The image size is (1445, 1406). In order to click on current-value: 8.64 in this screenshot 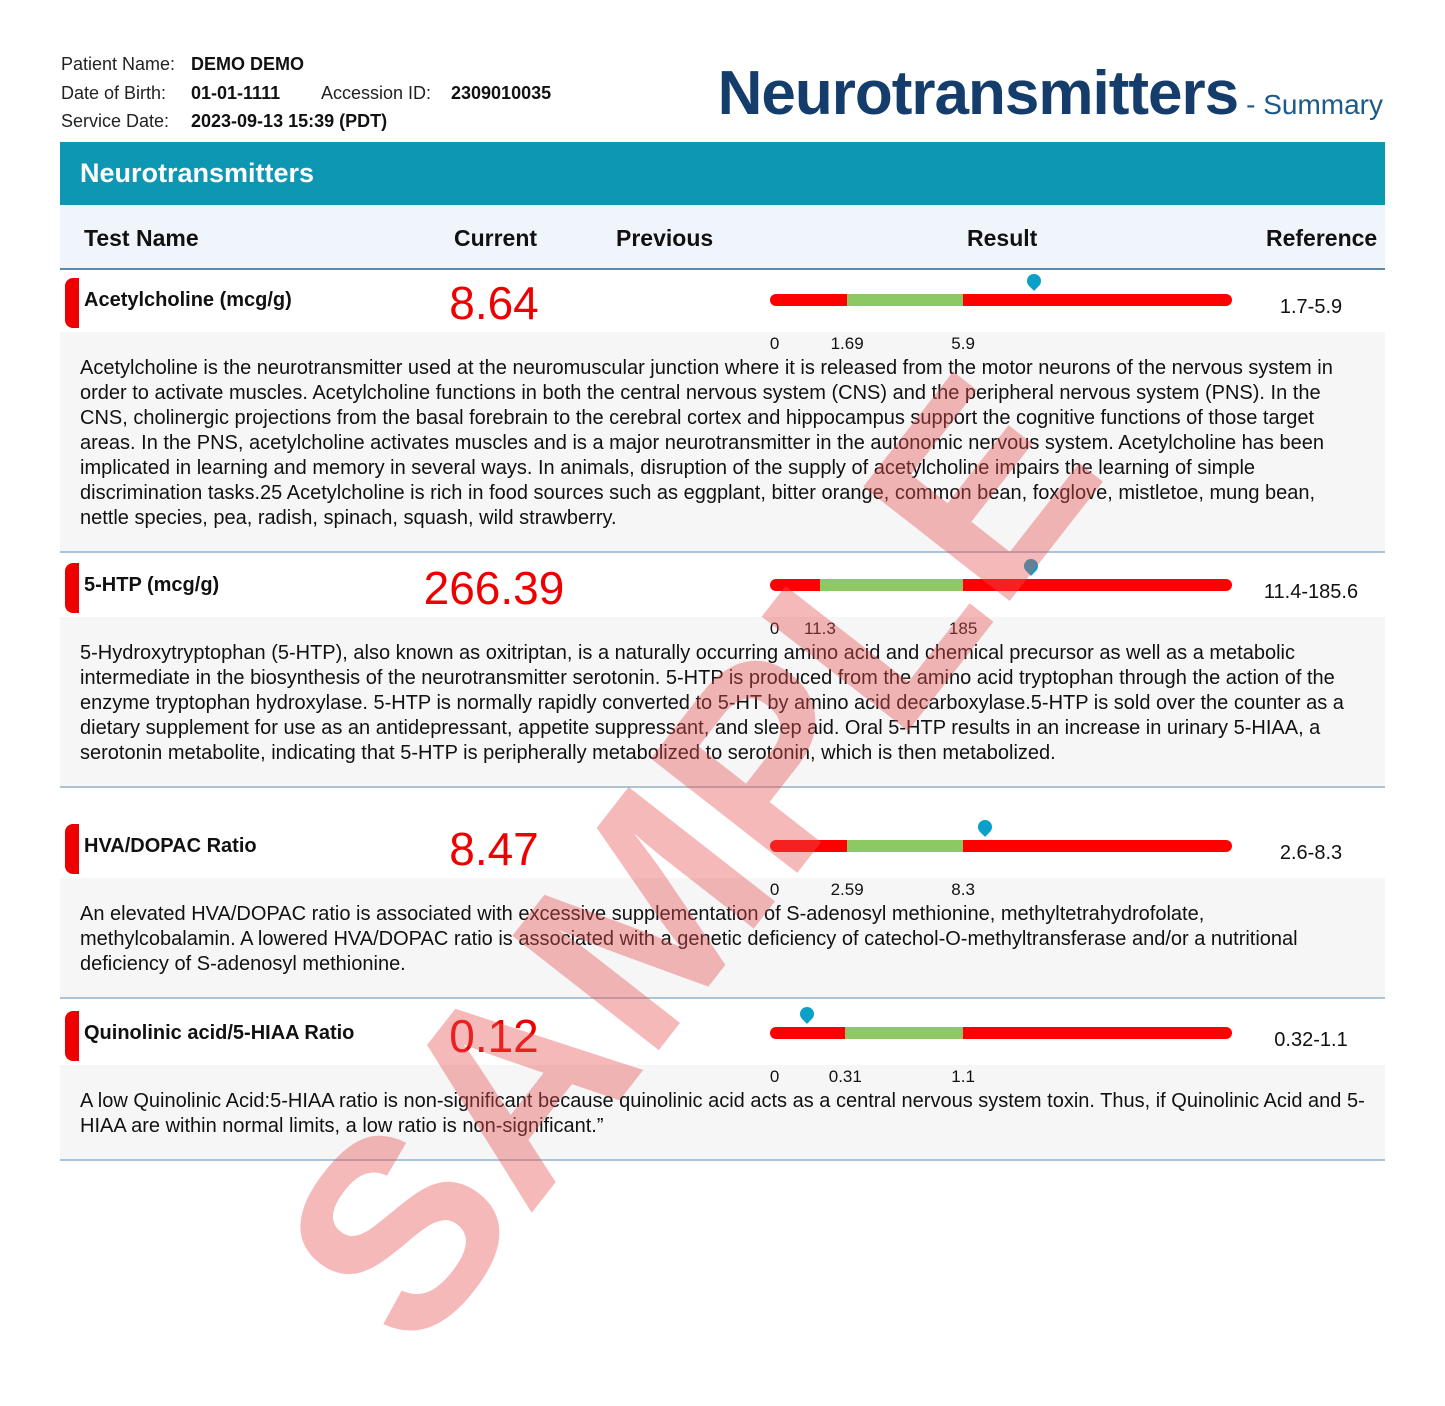, I will do `click(494, 303)`.